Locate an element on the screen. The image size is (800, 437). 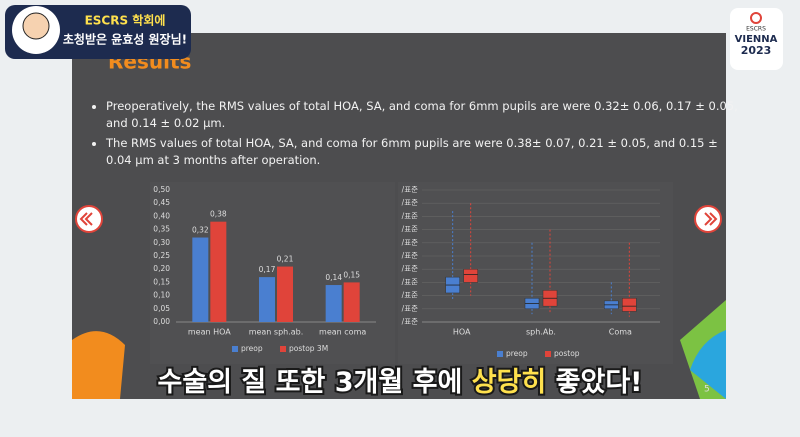
y-tick-label: 0,00 is located at coordinates (161, 321).